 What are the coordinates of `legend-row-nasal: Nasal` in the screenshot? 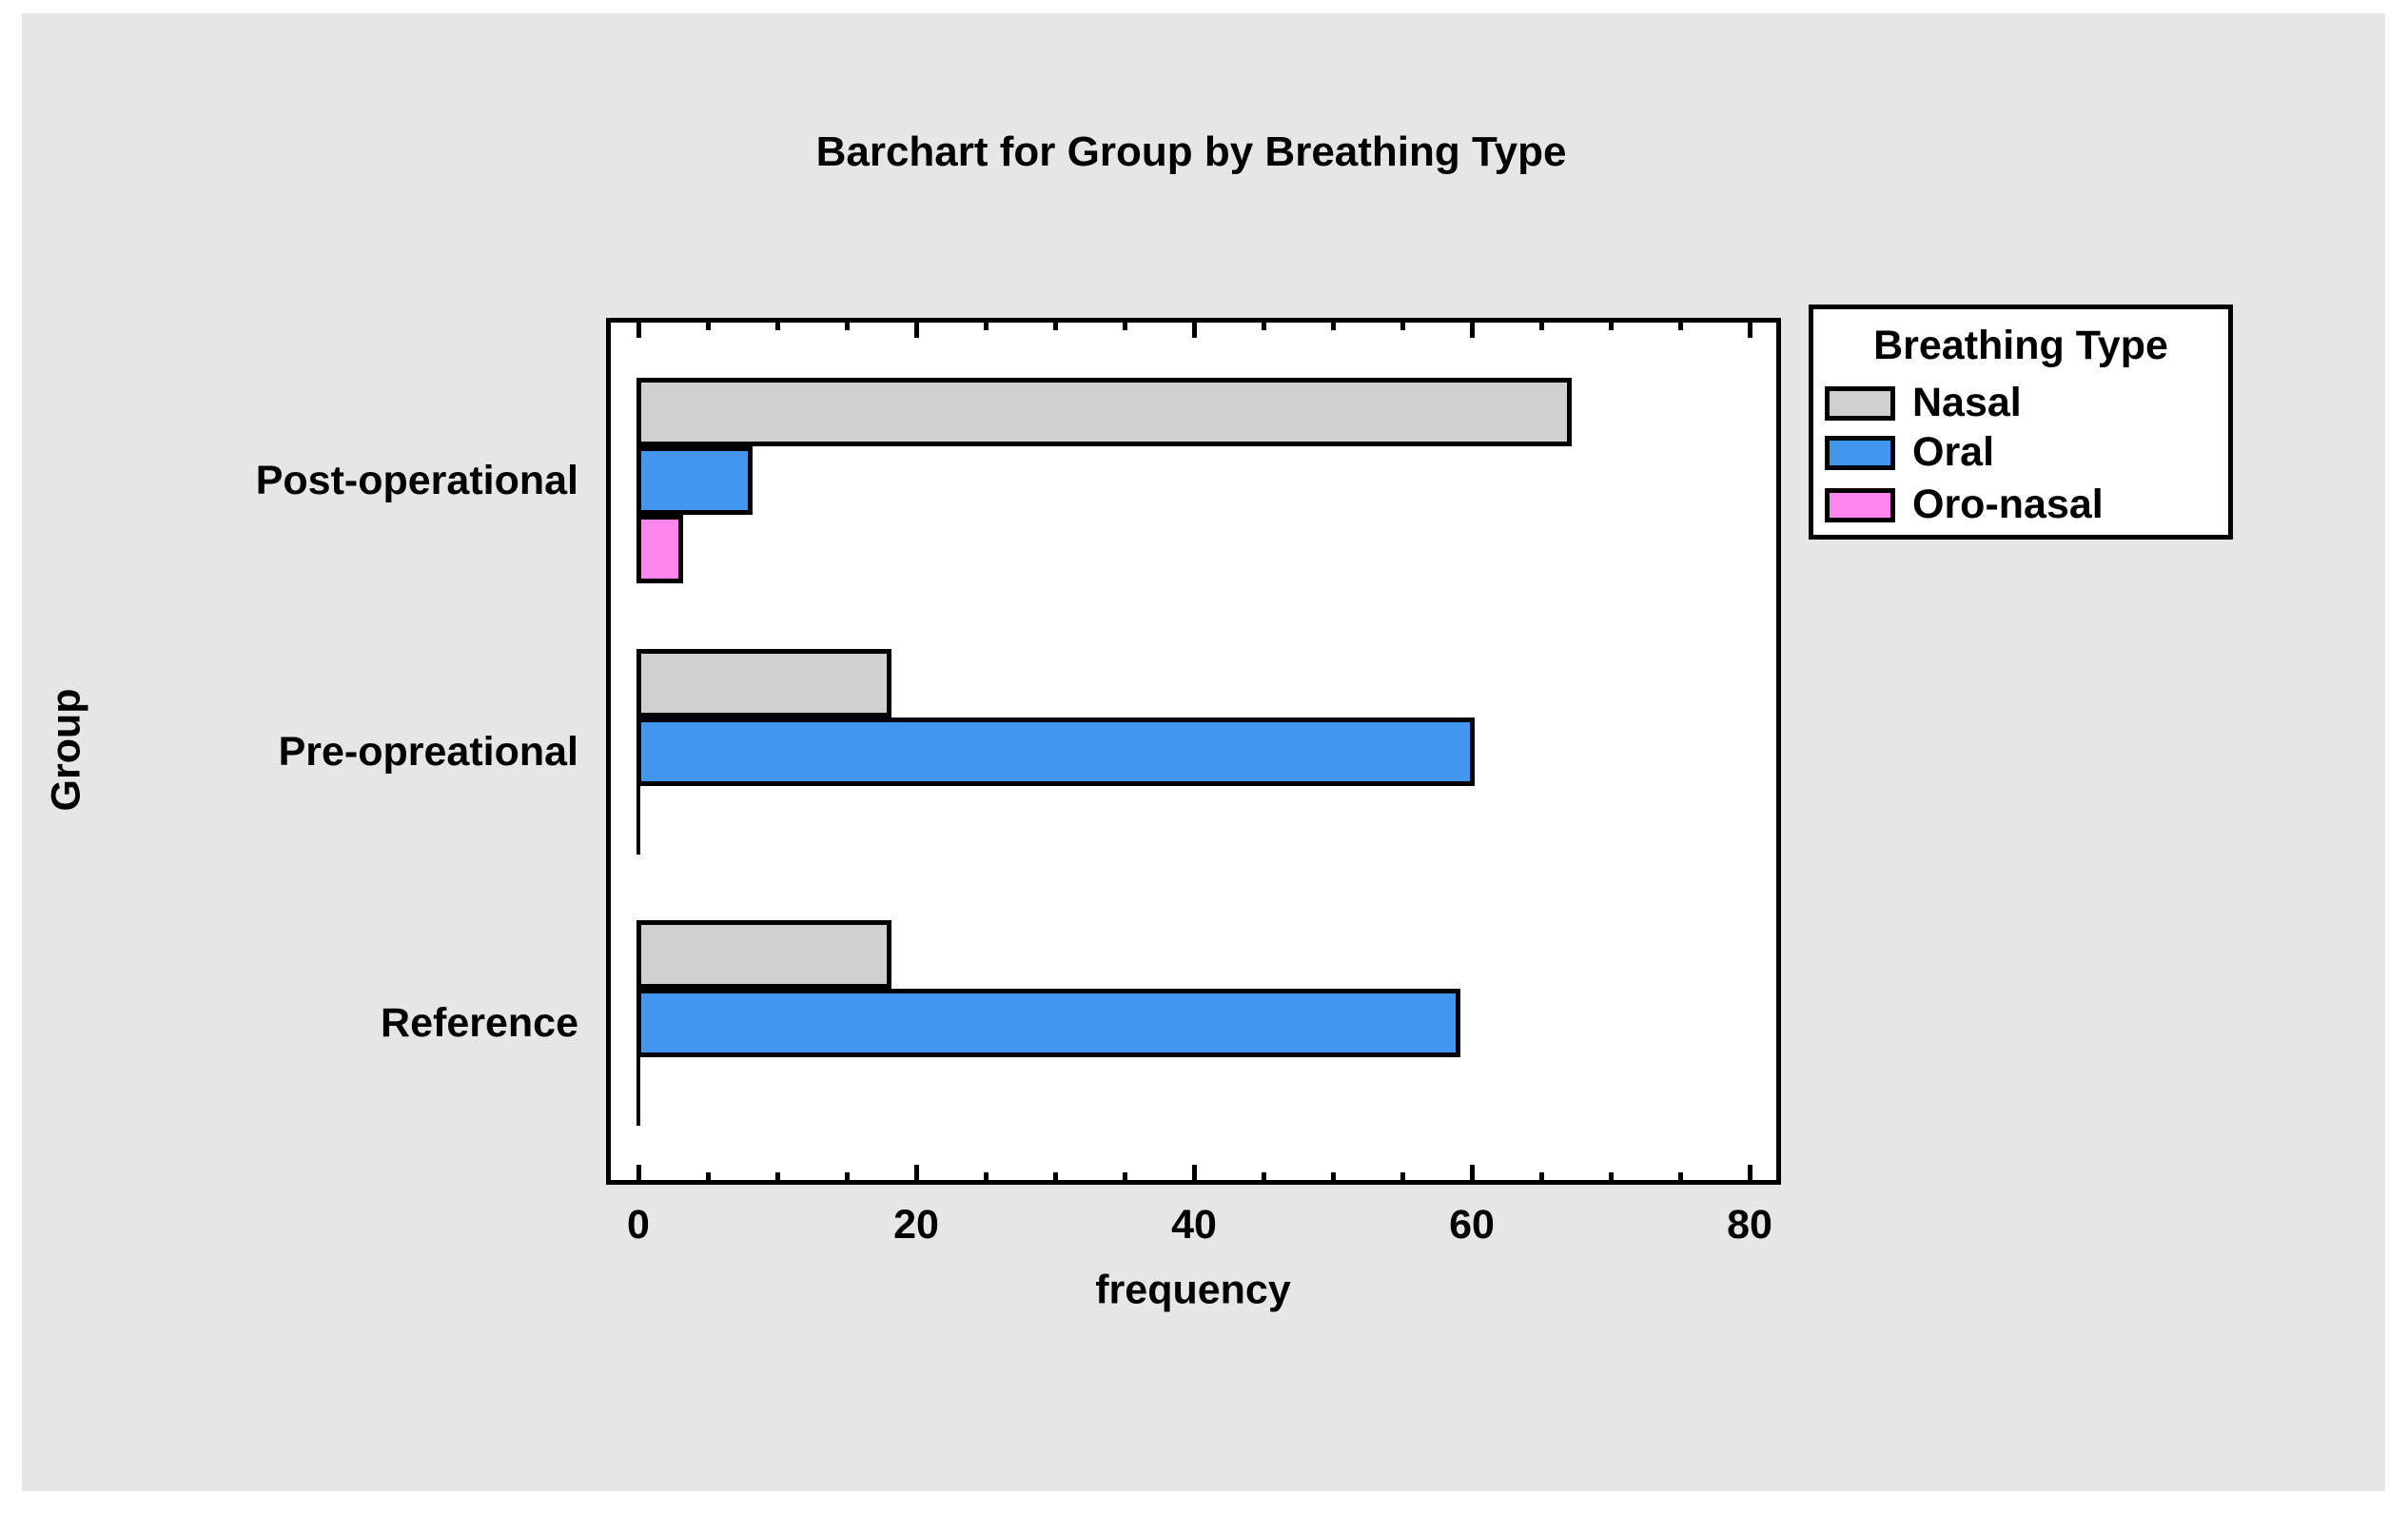 It's located at (2020, 402).